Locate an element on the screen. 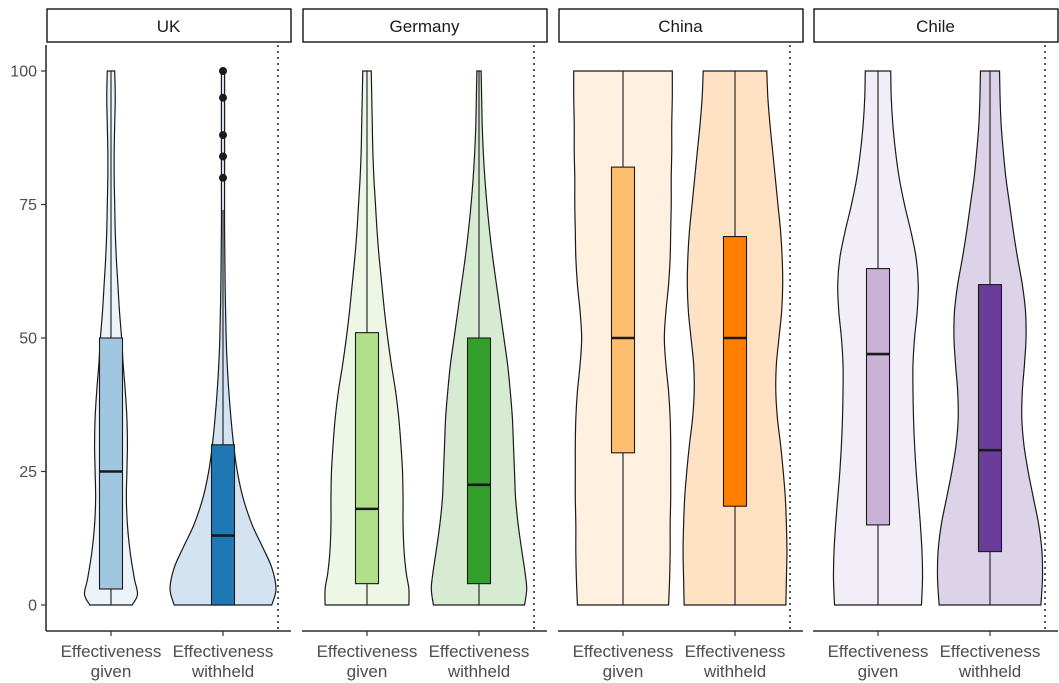  y-axis: 0 25 50 75 100 is located at coordinates (28, 338).